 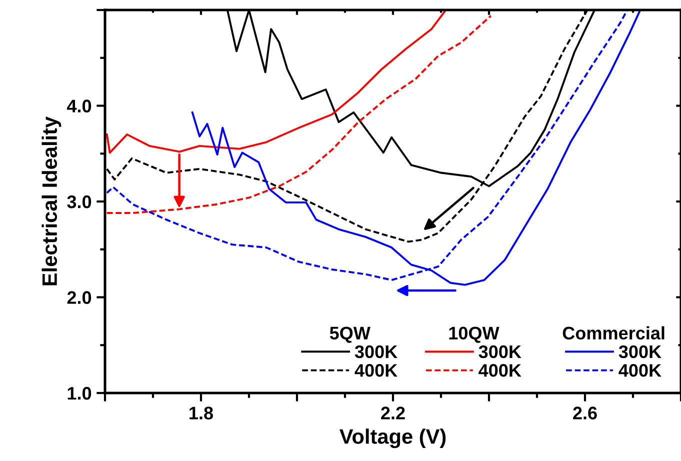 What do you see at coordinates (393, 413) in the screenshot?
I see `x-tick-label: 2.2` at bounding box center [393, 413].